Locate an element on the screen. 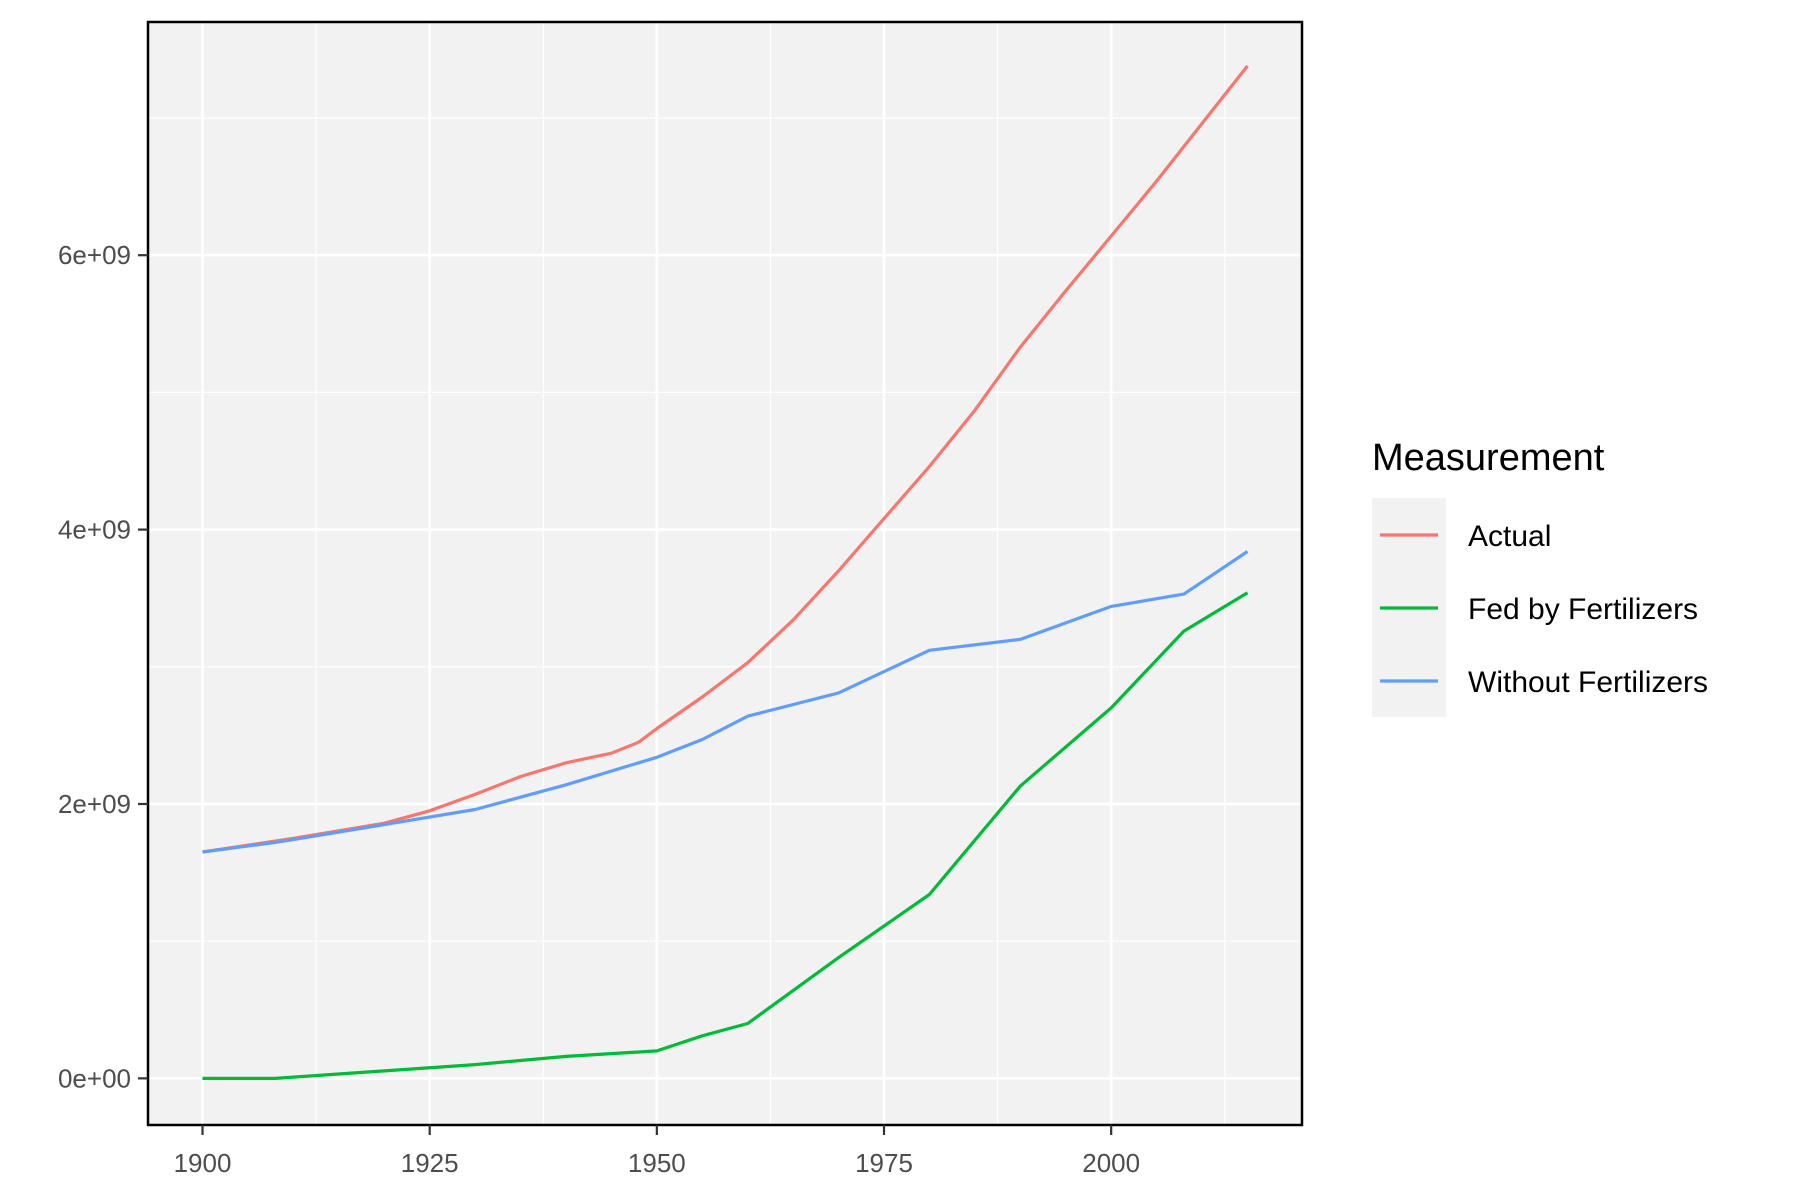 Image resolution: width=1800 pixels, height=1200 pixels. y-tick-label: 2e+09 is located at coordinates (94, 804).